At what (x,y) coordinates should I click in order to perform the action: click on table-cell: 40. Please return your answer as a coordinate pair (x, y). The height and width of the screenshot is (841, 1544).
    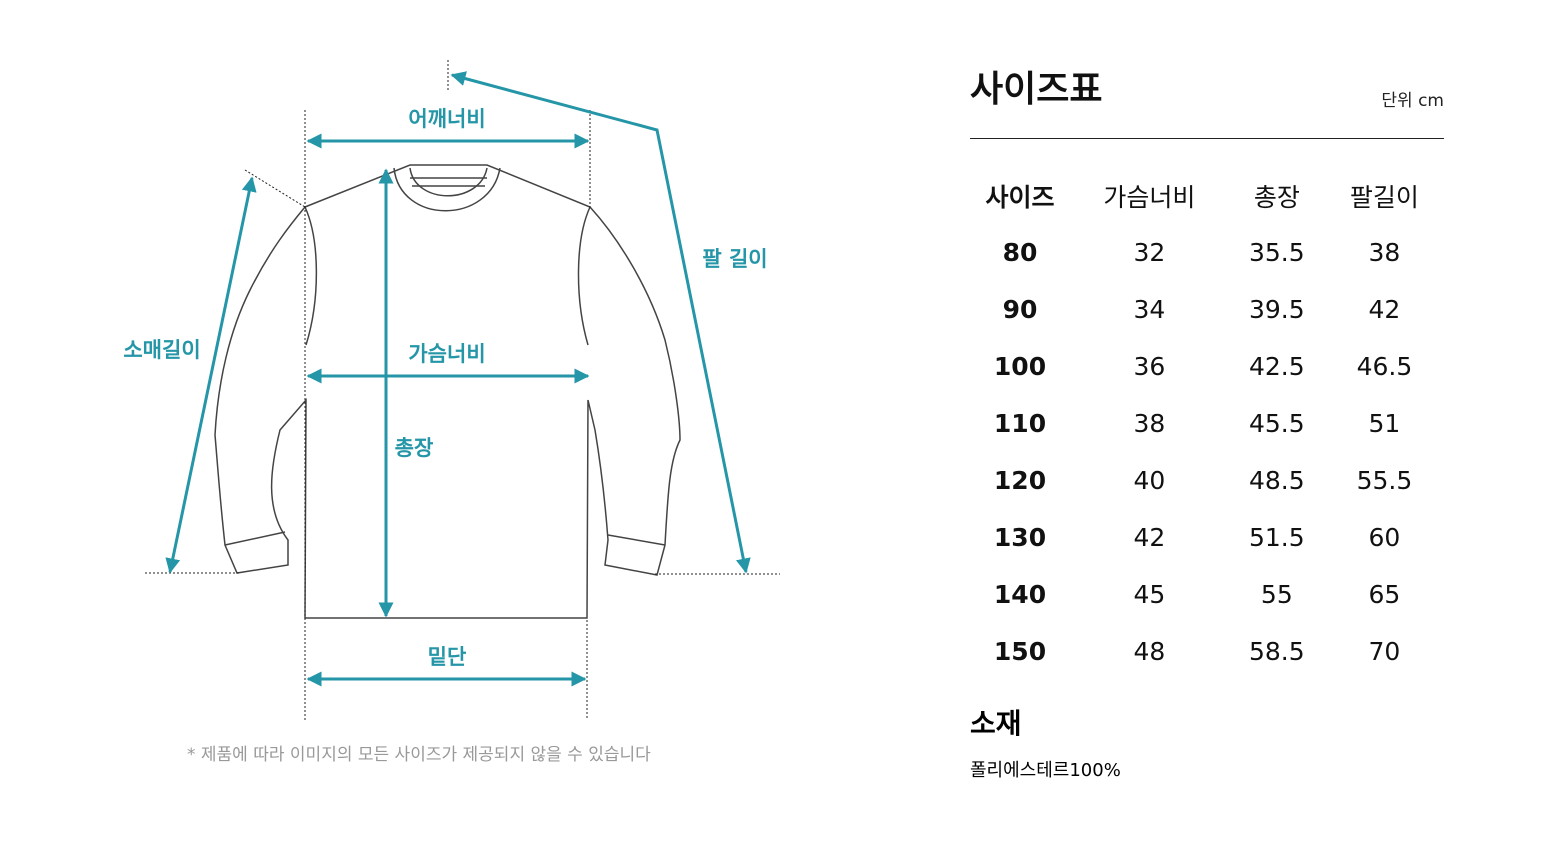
    Looking at the image, I should click on (1149, 480).